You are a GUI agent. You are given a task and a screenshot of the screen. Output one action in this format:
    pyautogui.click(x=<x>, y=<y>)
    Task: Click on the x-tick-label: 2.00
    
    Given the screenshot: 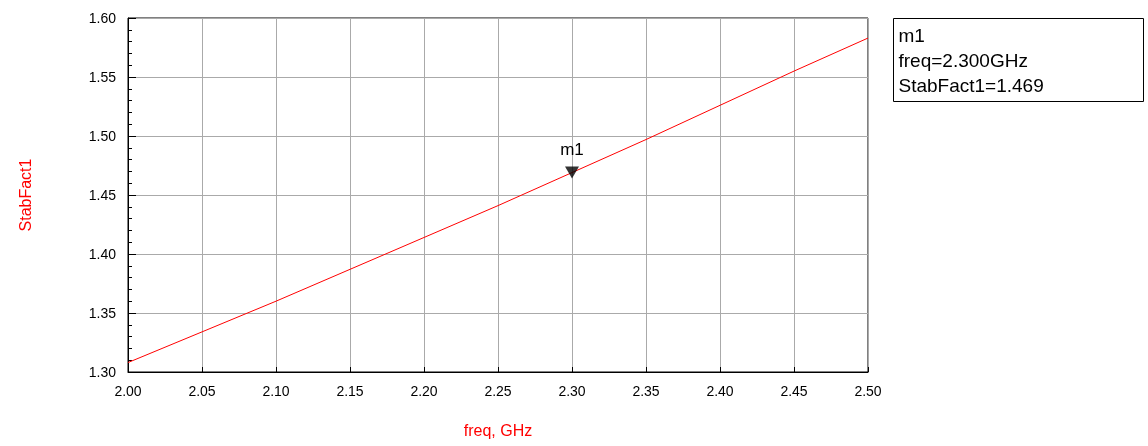 What is the action you would take?
    pyautogui.click(x=128, y=391)
    